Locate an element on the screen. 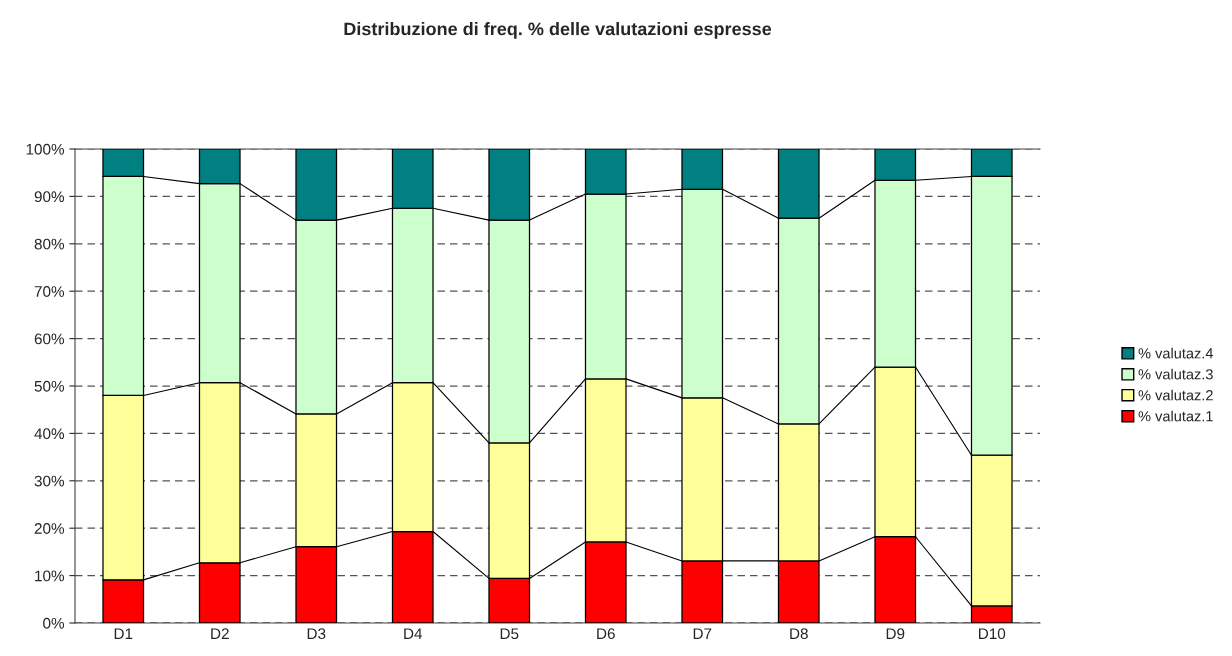  legend-label: % valutaz.1 is located at coordinates (1175, 416).